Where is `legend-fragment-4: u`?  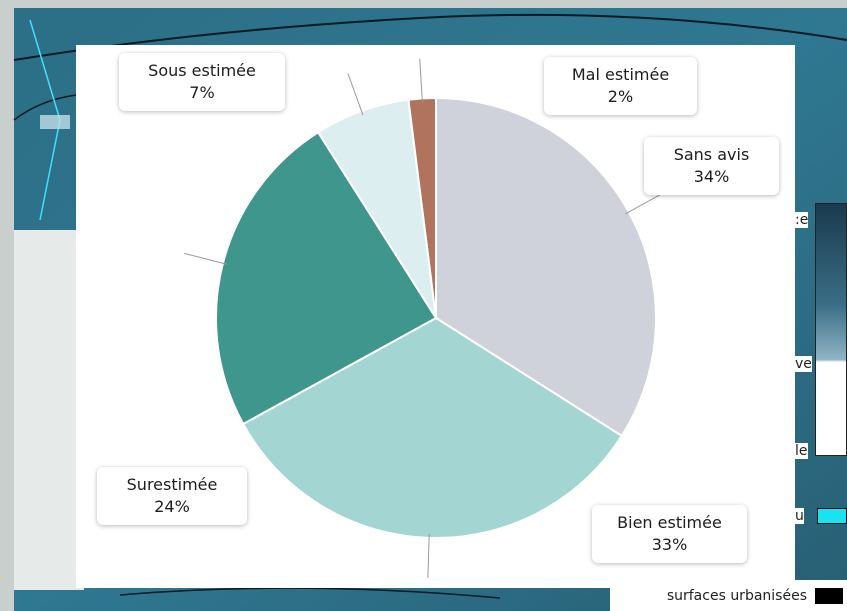 legend-fragment-4: u is located at coordinates (799, 516).